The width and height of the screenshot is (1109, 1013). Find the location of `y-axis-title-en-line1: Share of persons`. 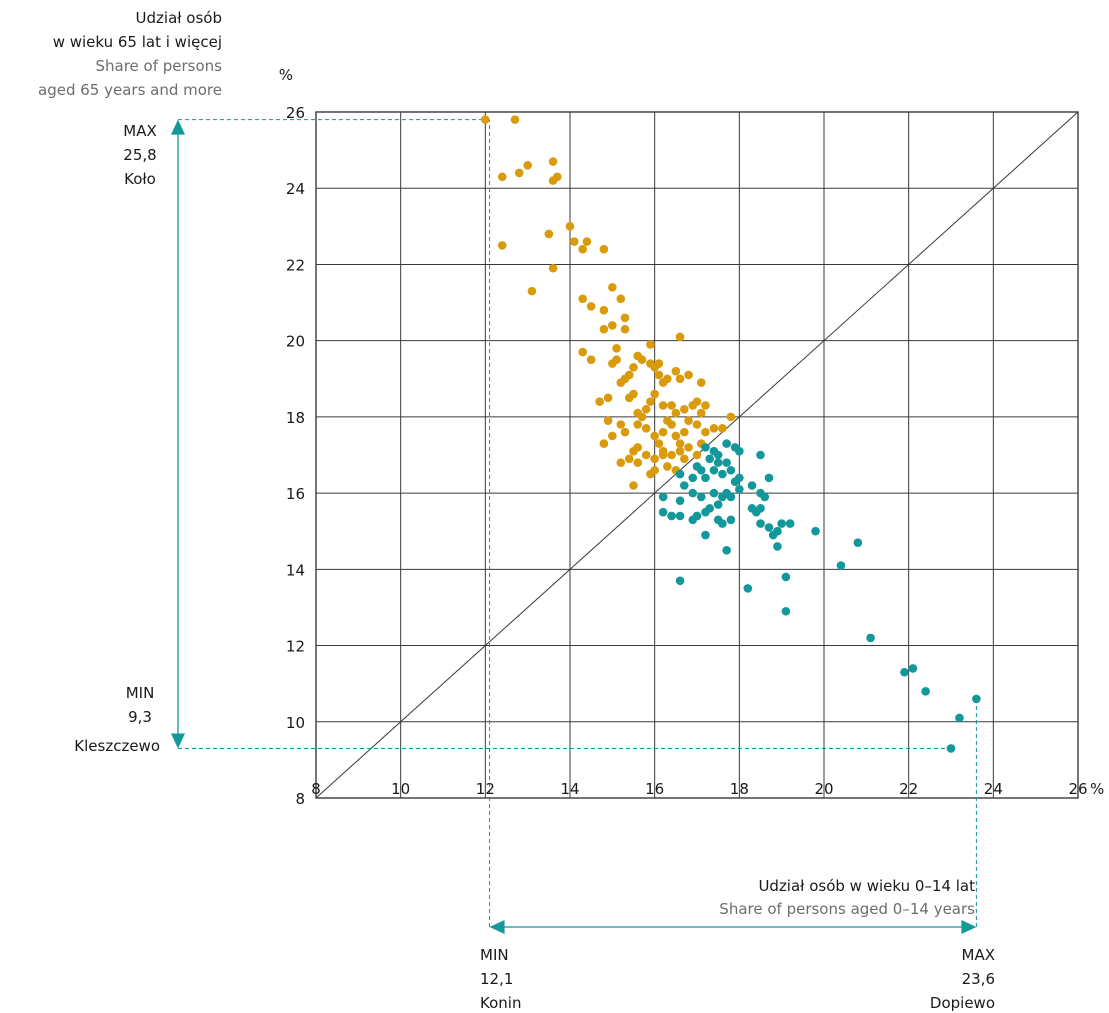

y-axis-title-en-line1: Share of persons is located at coordinates (158, 66).